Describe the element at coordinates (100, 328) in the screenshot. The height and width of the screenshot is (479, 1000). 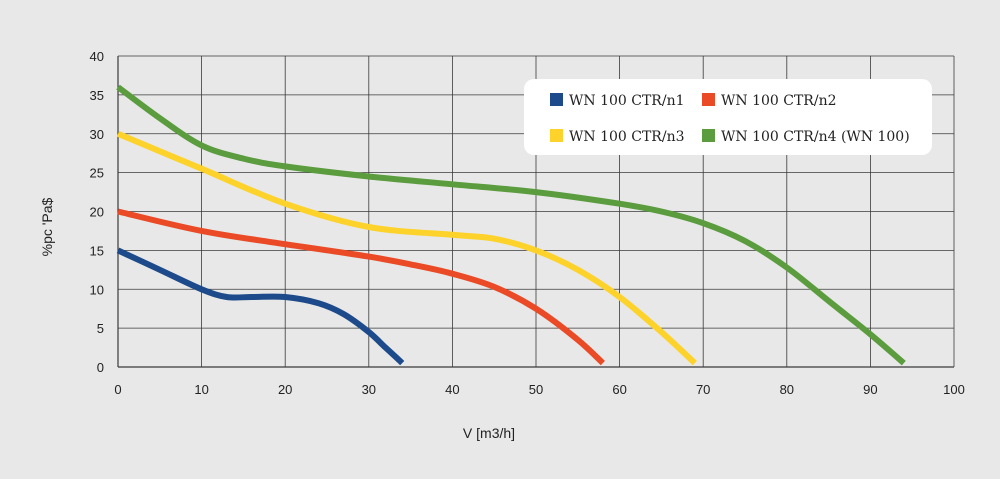
I see `y-tick-label-5: 5` at that location.